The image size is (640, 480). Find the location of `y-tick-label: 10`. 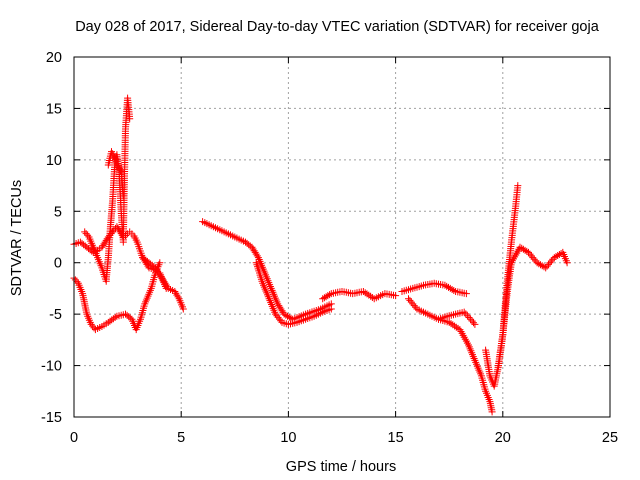

y-tick-label: 10 is located at coordinates (54, 161).